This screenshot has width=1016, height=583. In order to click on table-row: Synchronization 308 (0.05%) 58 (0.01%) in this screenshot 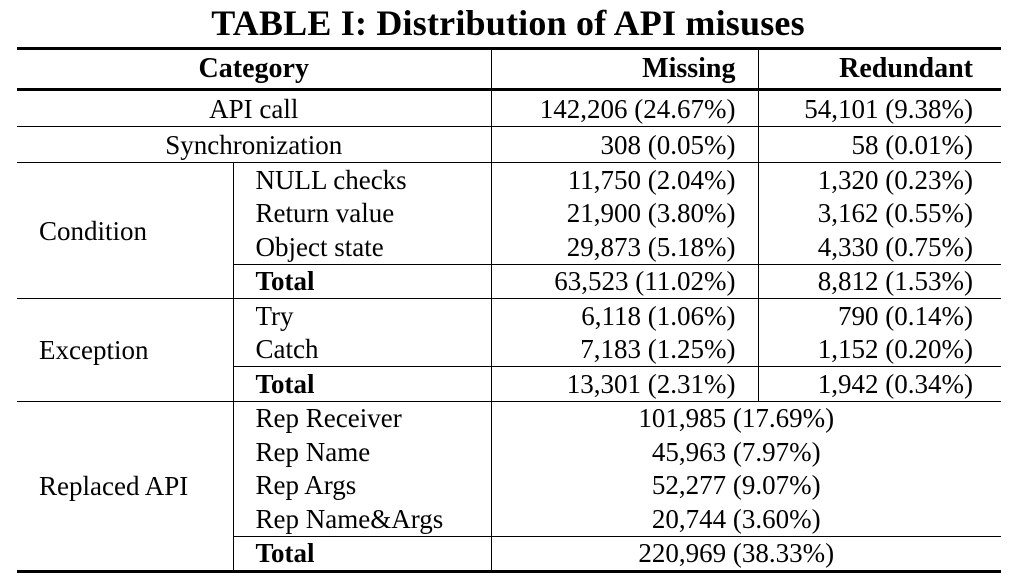, I will do `click(509, 144)`.